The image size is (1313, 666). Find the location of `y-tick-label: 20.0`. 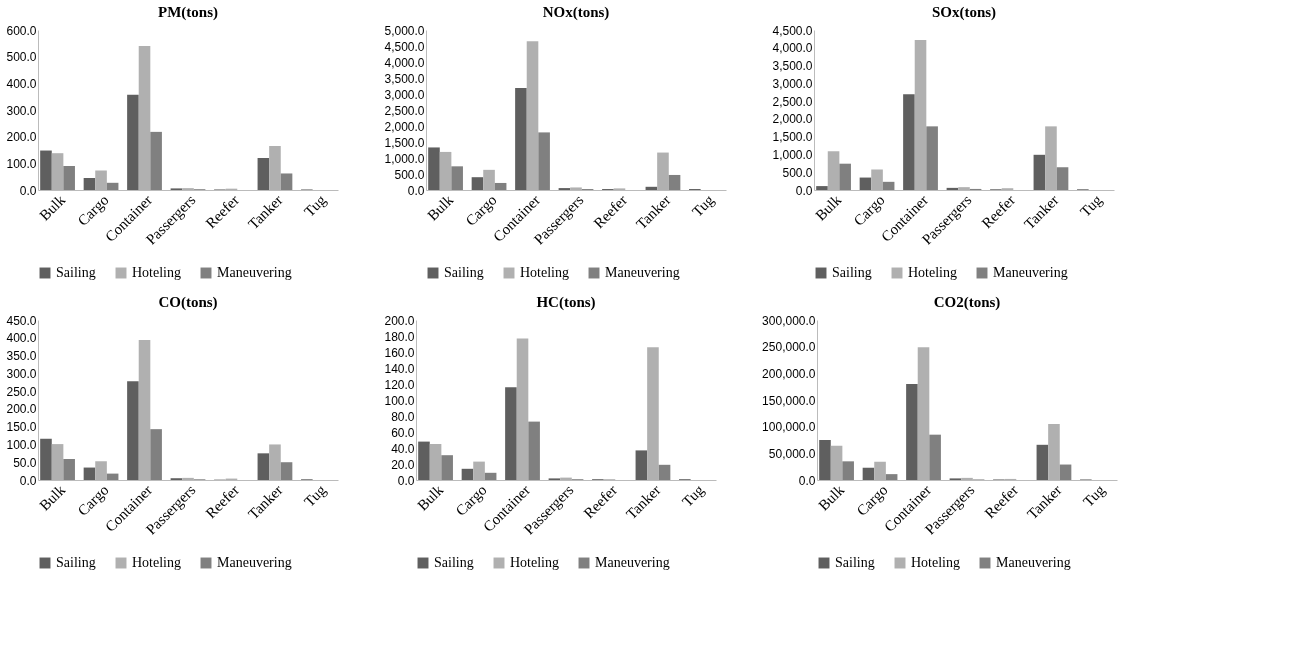

y-tick-label: 20.0 is located at coordinates (403, 464).